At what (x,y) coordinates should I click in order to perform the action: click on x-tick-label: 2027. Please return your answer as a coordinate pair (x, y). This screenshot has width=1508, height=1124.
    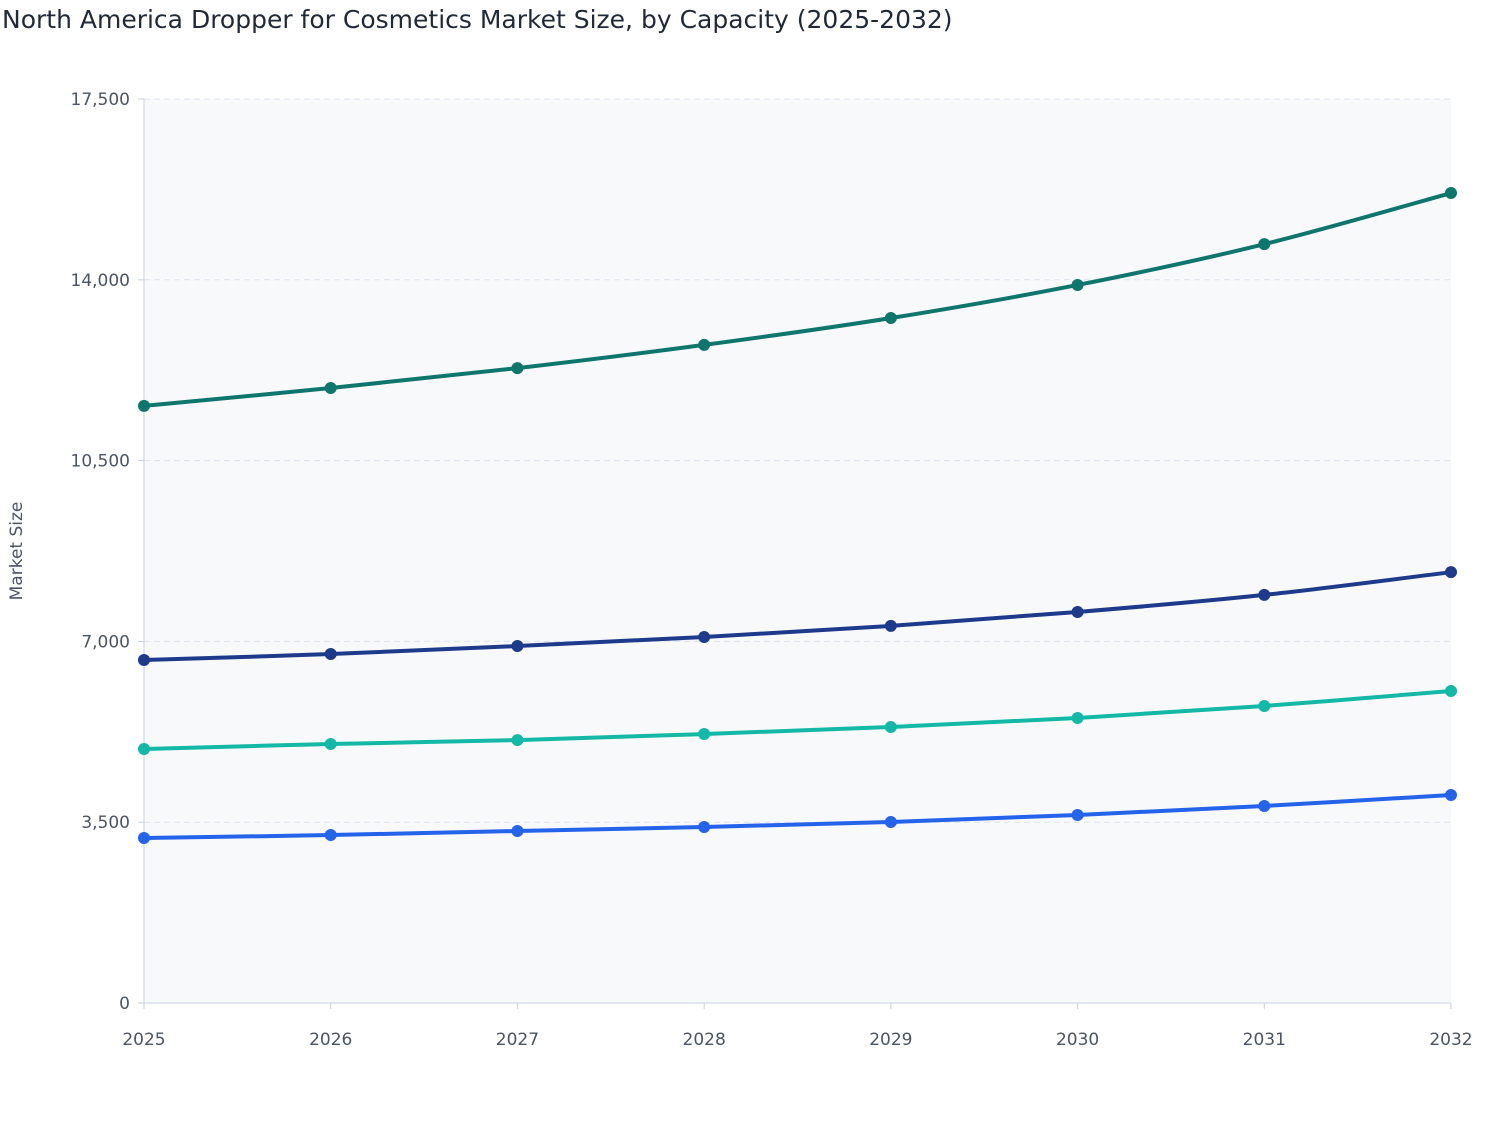
    Looking at the image, I should click on (517, 1040).